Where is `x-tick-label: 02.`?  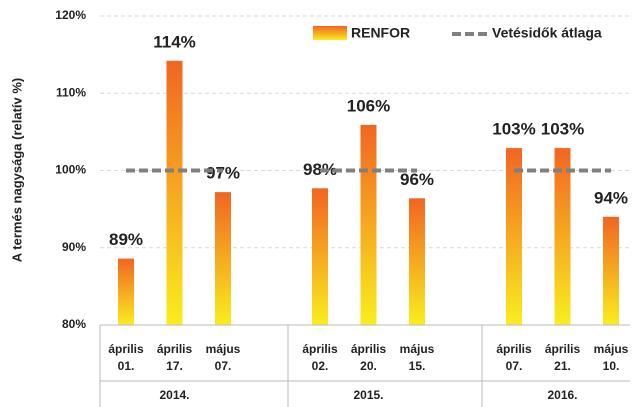 x-tick-label: 02. is located at coordinates (320, 366).